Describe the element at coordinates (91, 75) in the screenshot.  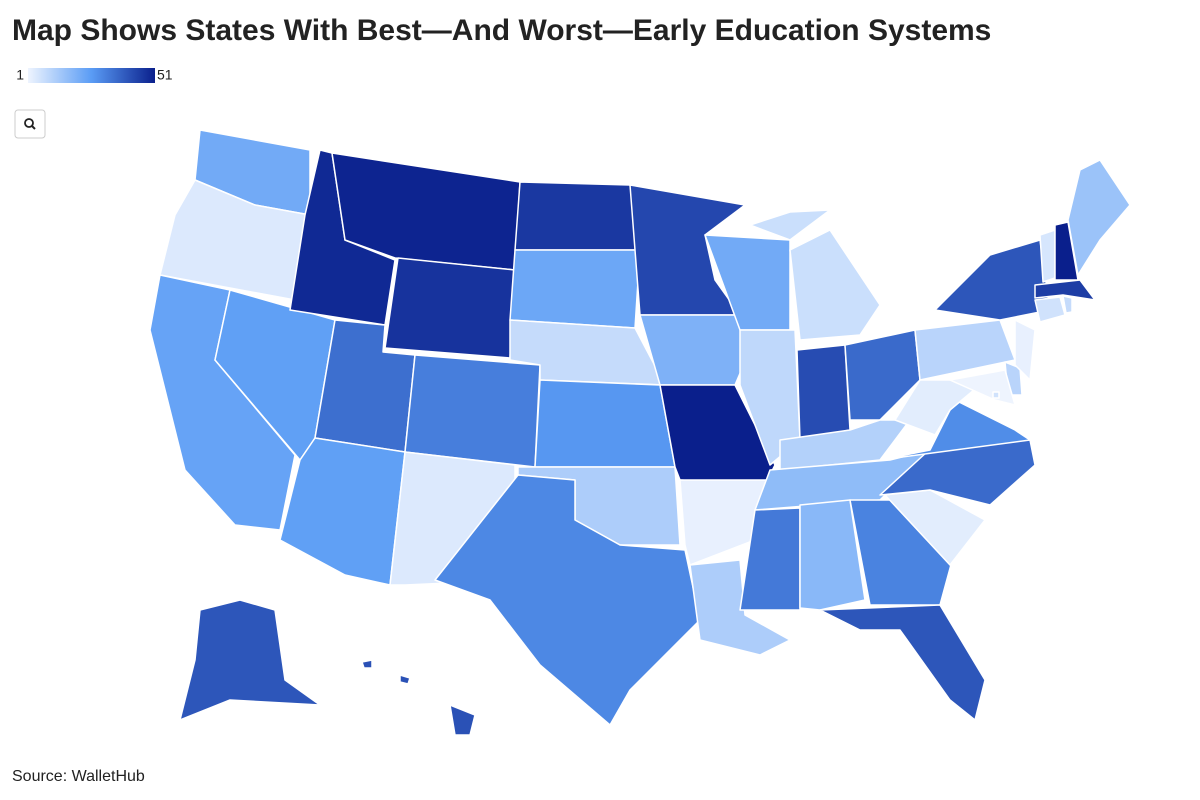
I see `color-bar` at that location.